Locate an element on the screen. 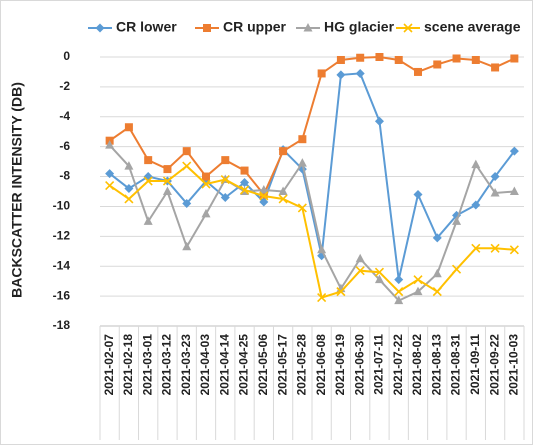 This screenshot has width=533, height=445. x-tick-label: 2021-10-03 is located at coordinates (514, 365).